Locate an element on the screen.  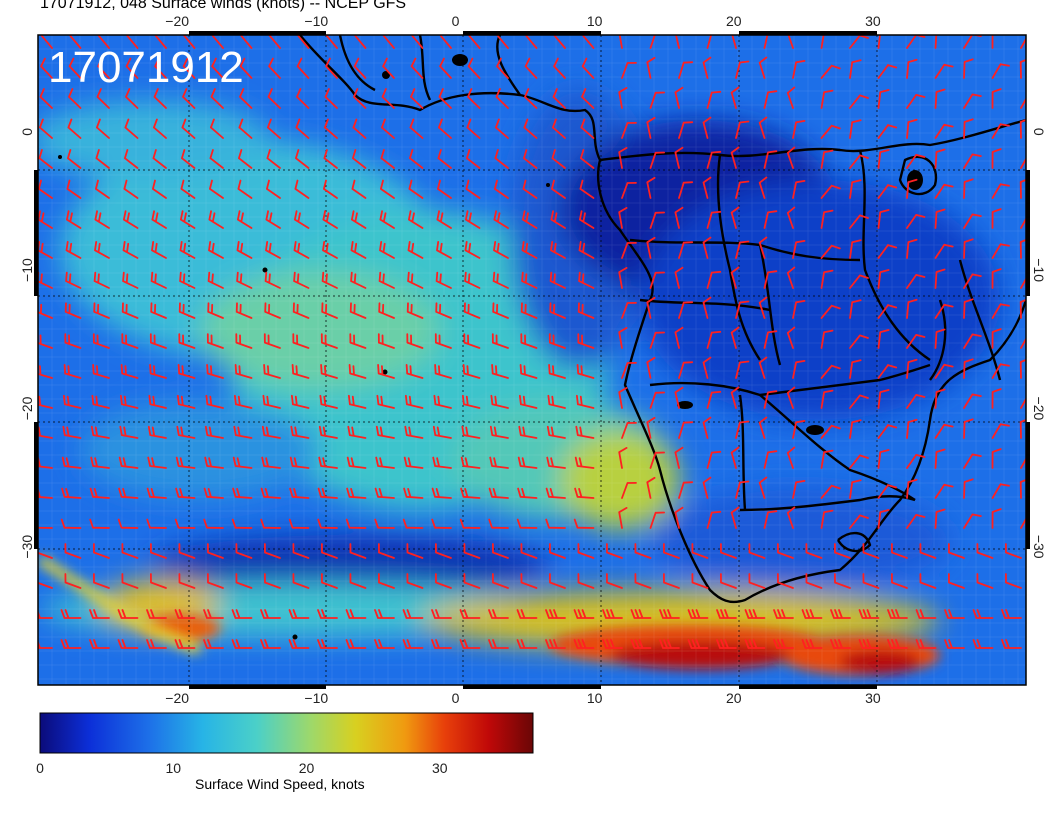
lon-tick-top: 0 is located at coordinates (456, 21).